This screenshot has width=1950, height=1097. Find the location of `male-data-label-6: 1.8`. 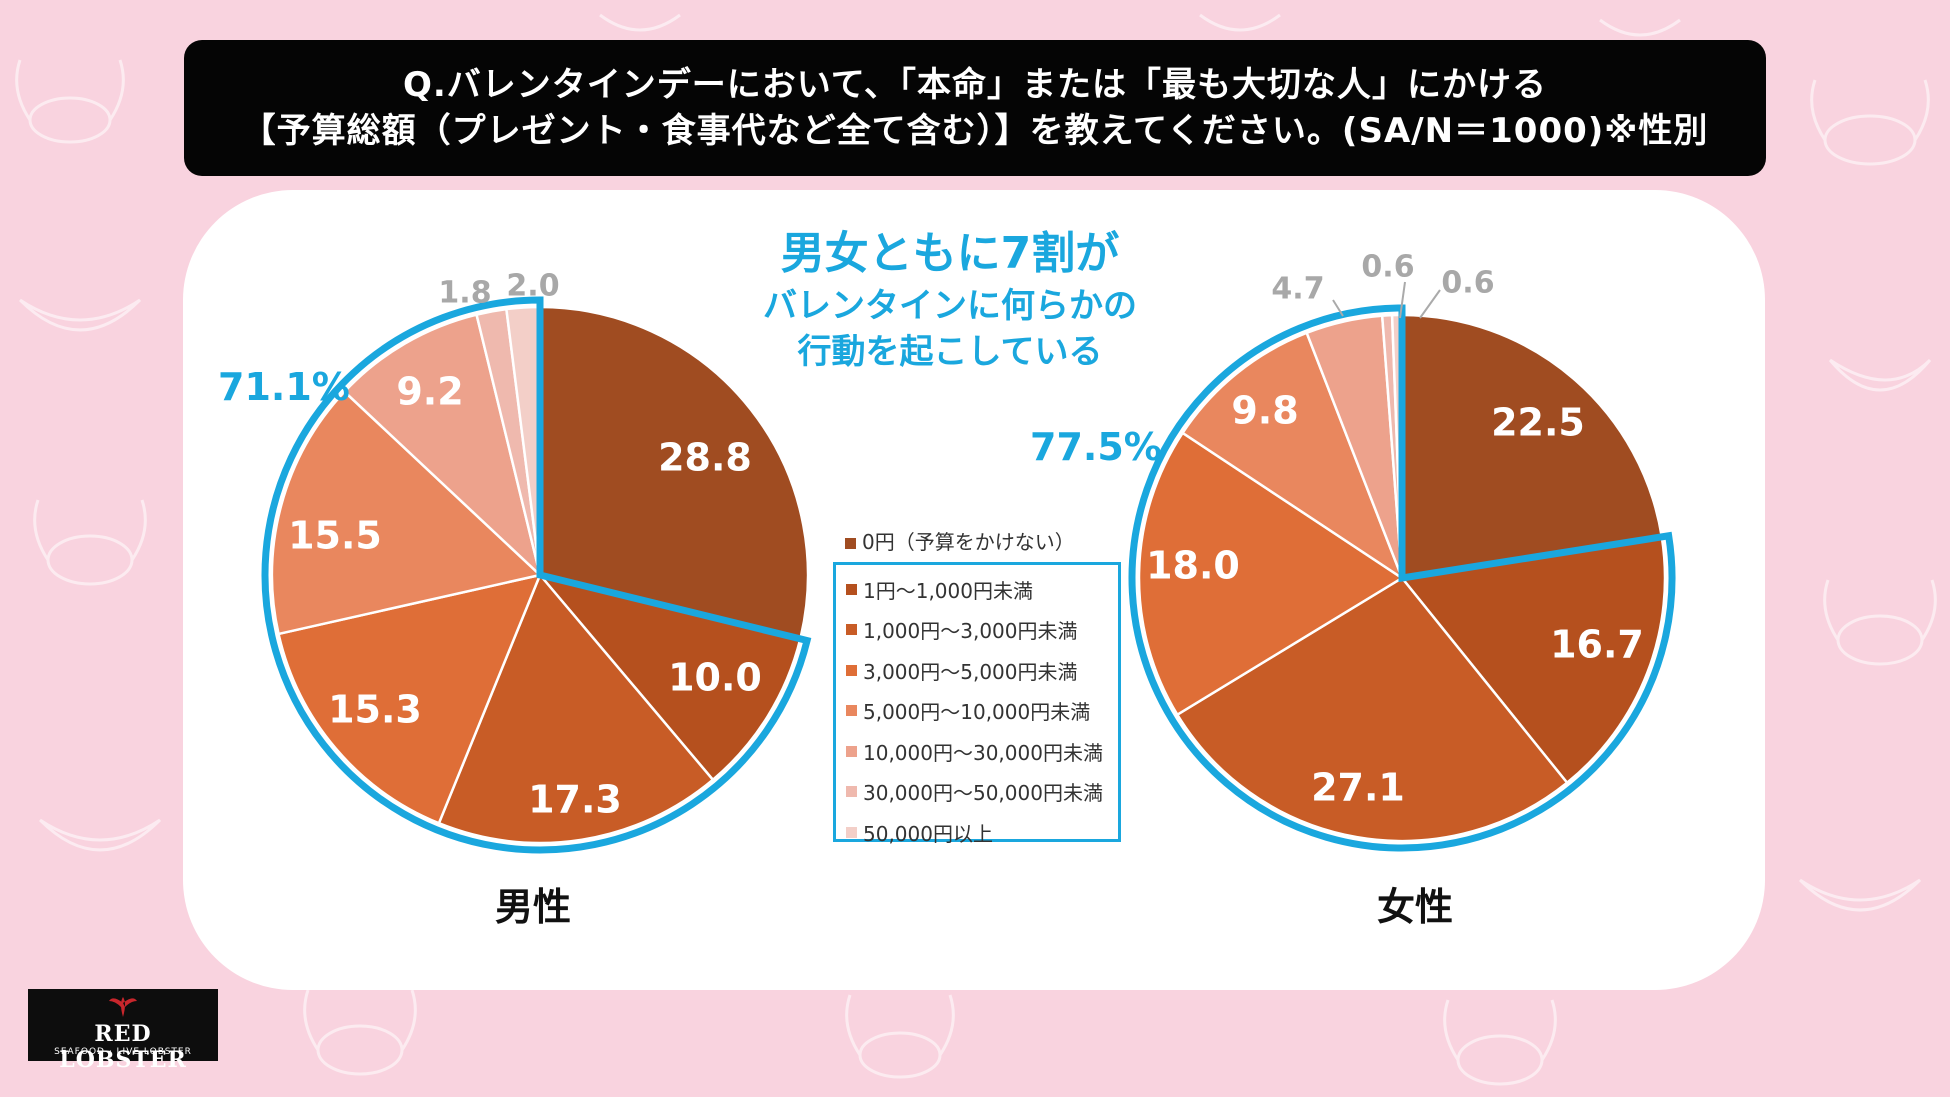

male-data-label-6: 1.8 is located at coordinates (464, 293).